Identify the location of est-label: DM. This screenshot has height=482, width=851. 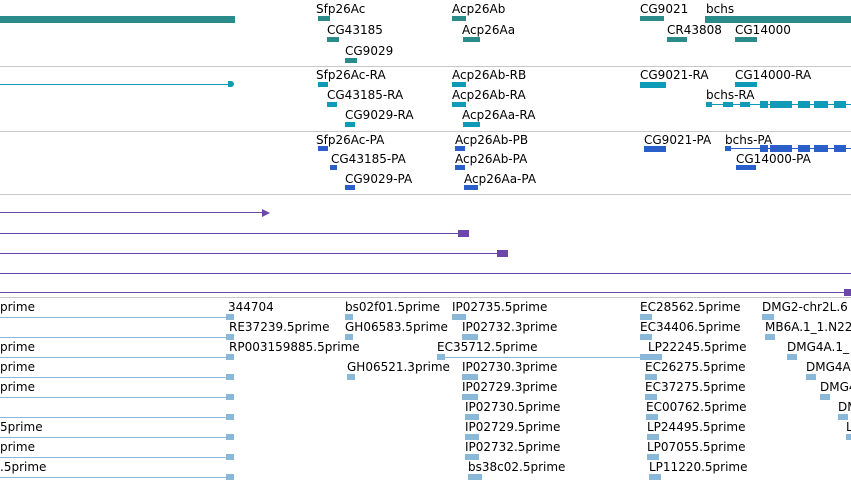
(844, 407).